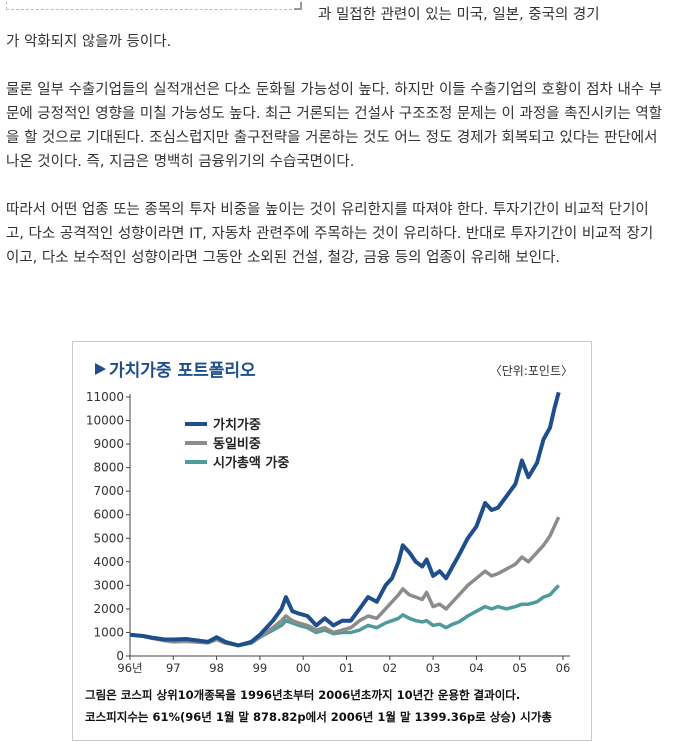  Describe the element at coordinates (108, 562) in the screenshot. I see `y-tick-label: 4000` at that location.